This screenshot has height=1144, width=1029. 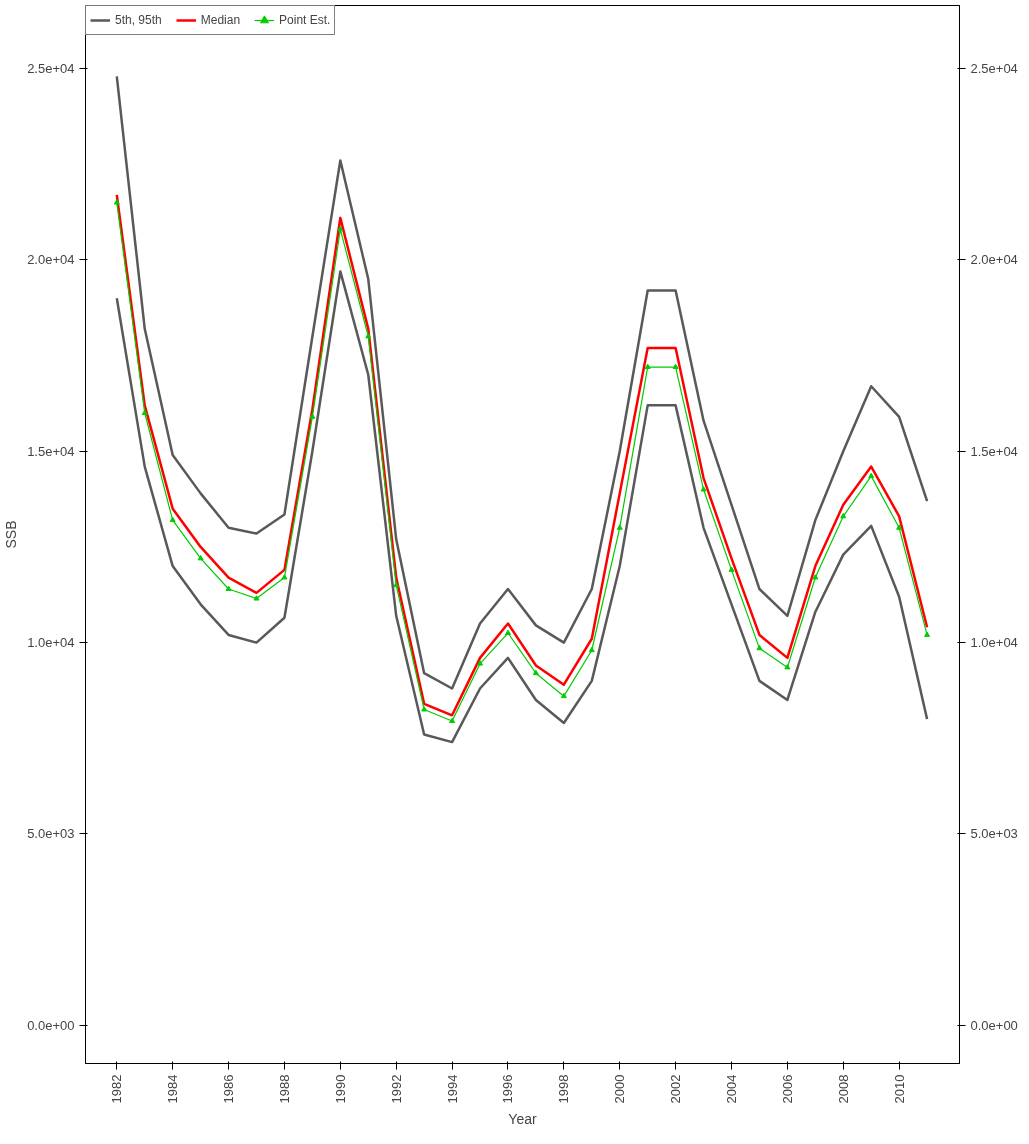 What do you see at coordinates (508, 1089) in the screenshot?
I see `x-tick-label: 1996` at bounding box center [508, 1089].